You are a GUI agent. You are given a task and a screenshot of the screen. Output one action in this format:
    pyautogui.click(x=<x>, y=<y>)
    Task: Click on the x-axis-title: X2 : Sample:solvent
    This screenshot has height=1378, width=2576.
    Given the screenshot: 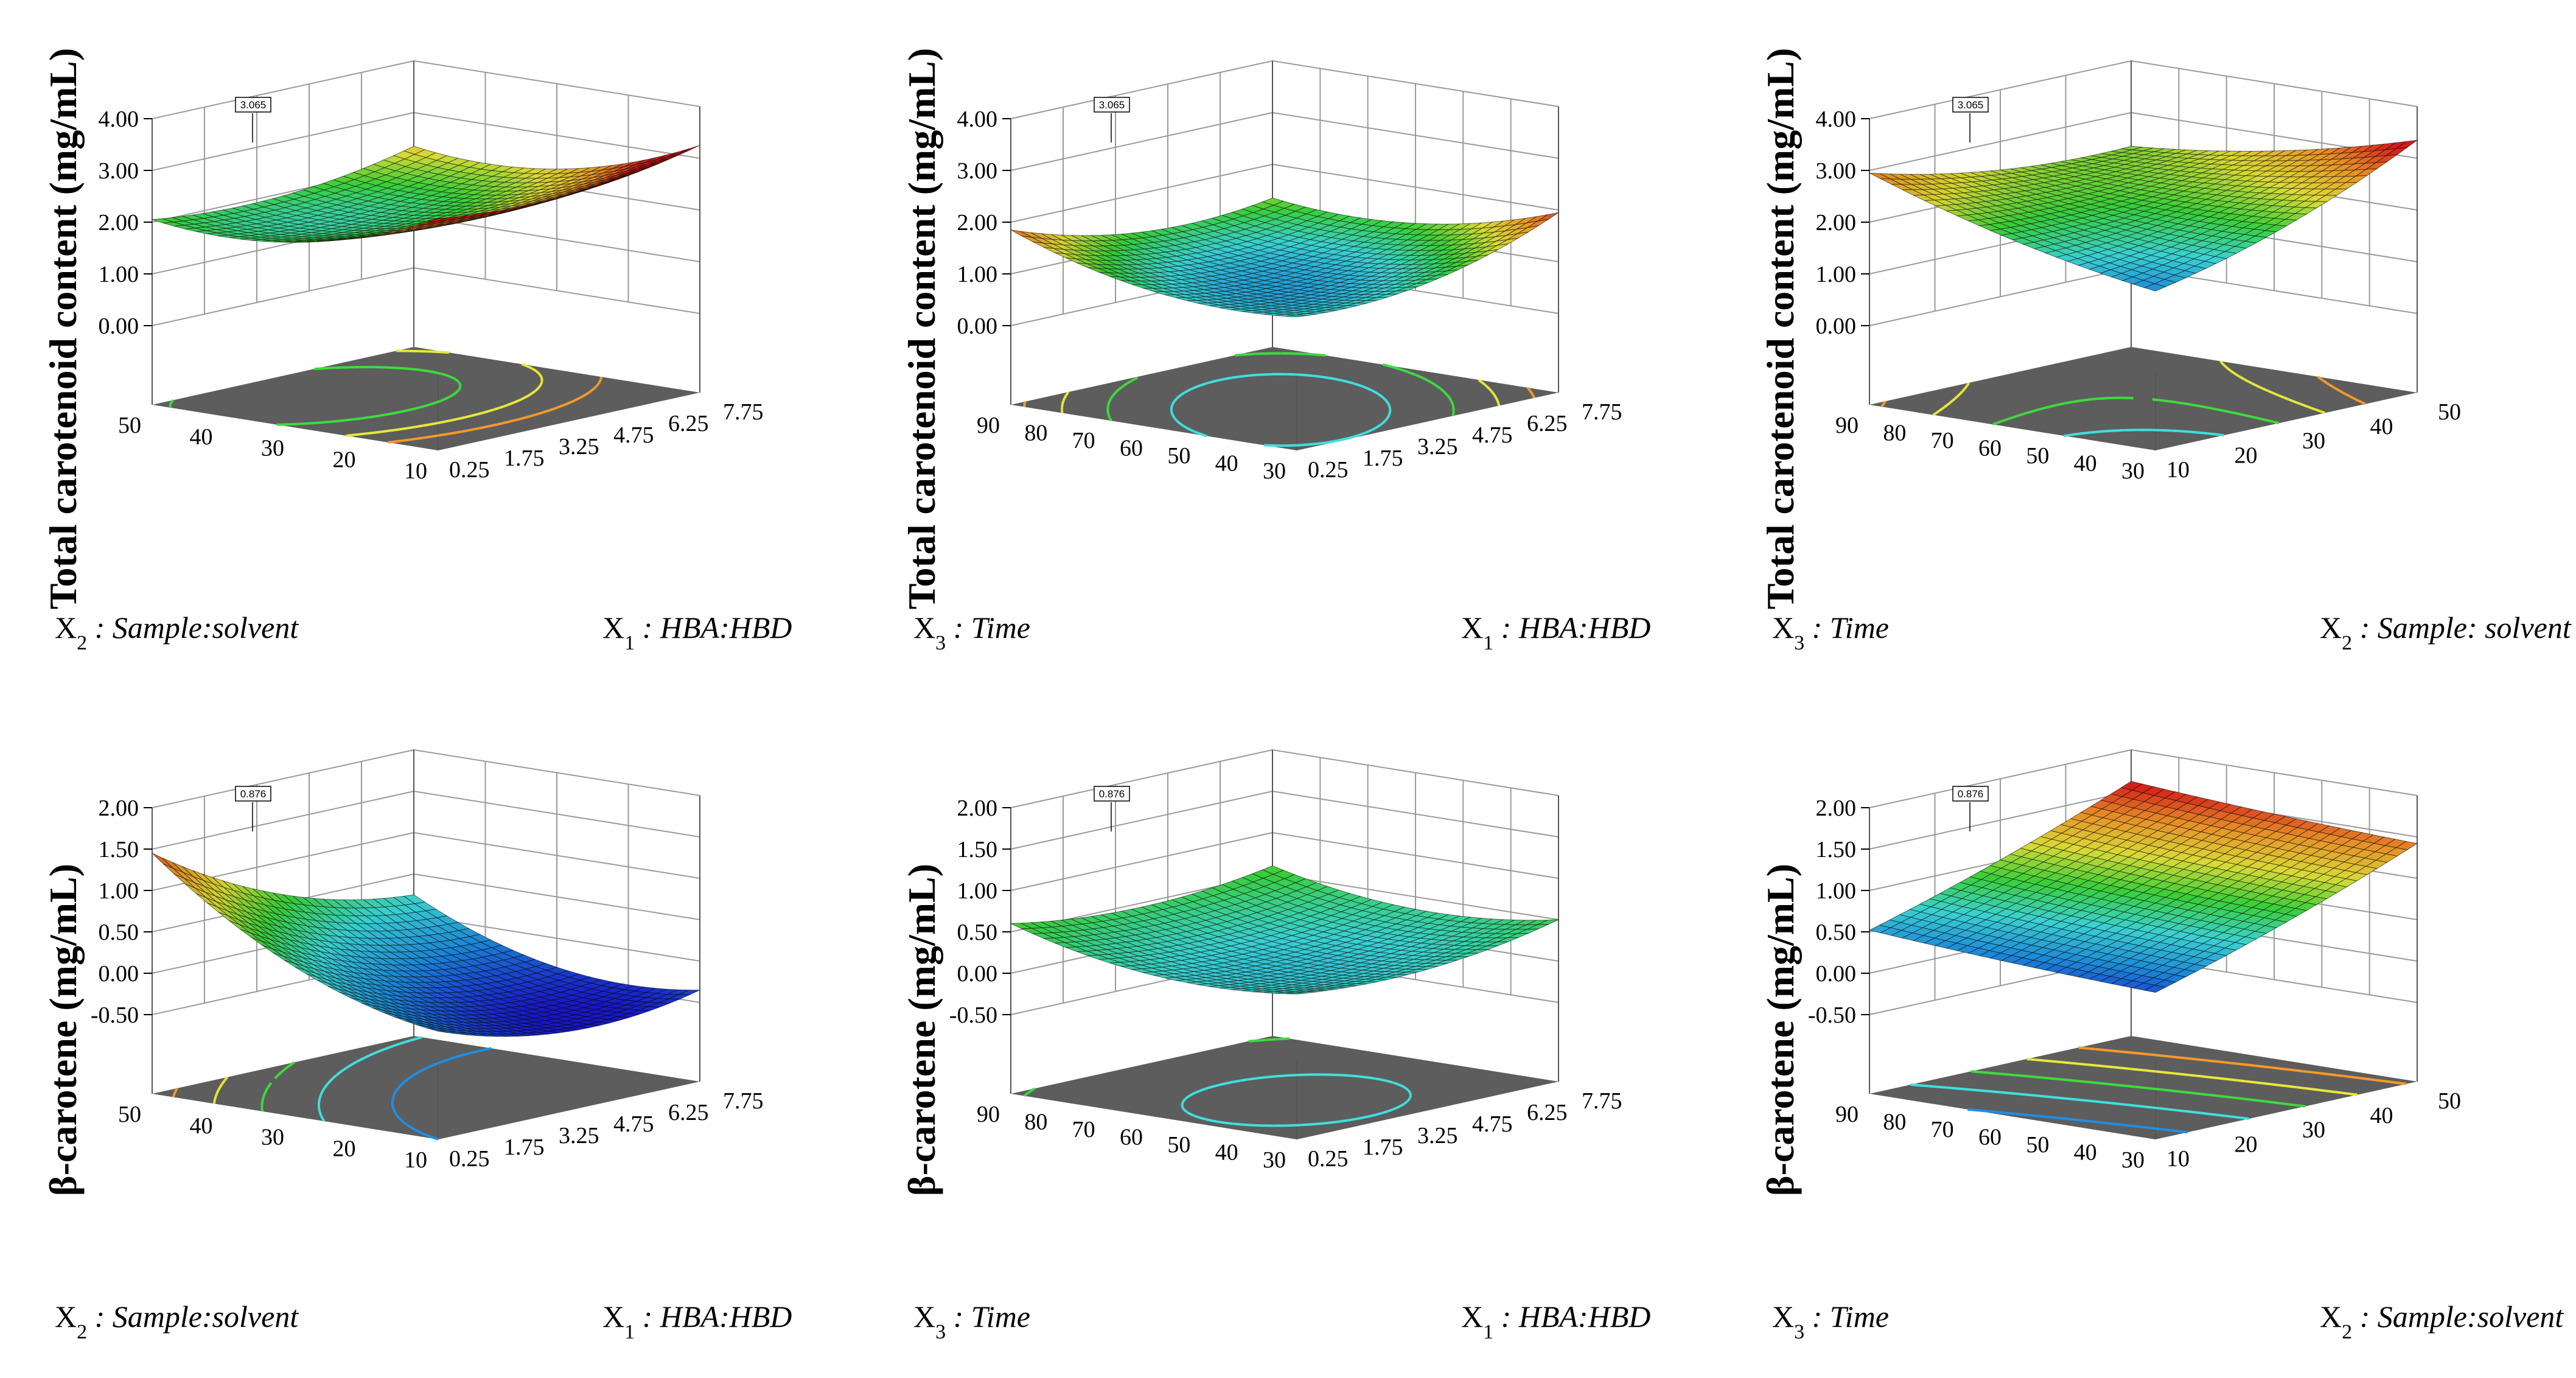 What is the action you would take?
    pyautogui.click(x=2442, y=1321)
    